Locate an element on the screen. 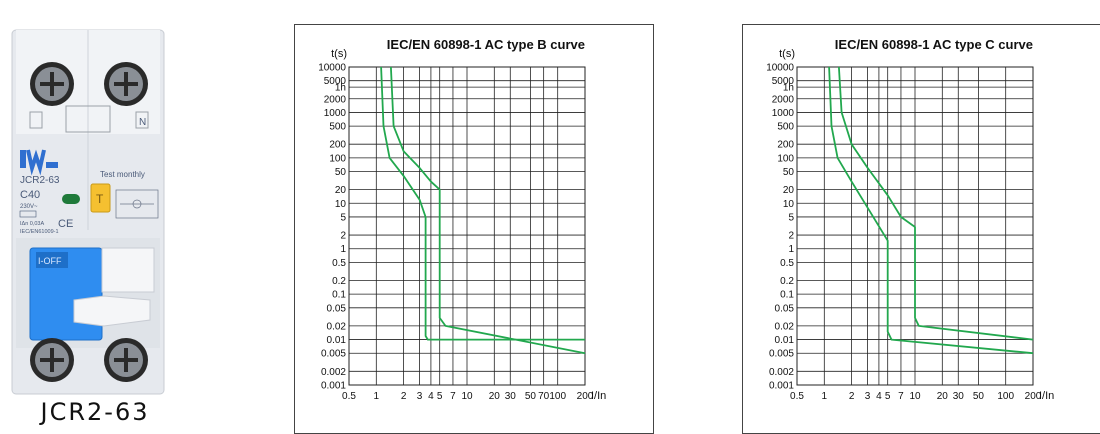 The width and height of the screenshot is (1100, 434). rating-label: C40 is located at coordinates (30, 195).